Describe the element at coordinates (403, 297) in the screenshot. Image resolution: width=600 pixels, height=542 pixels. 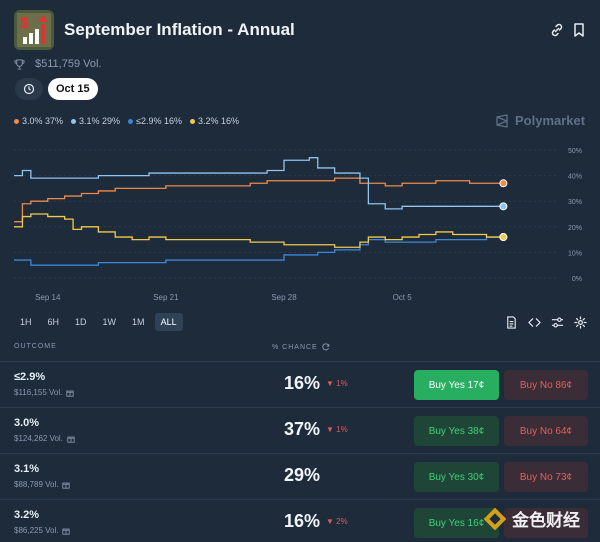
I see `x-tick-label: Oct 5` at that location.